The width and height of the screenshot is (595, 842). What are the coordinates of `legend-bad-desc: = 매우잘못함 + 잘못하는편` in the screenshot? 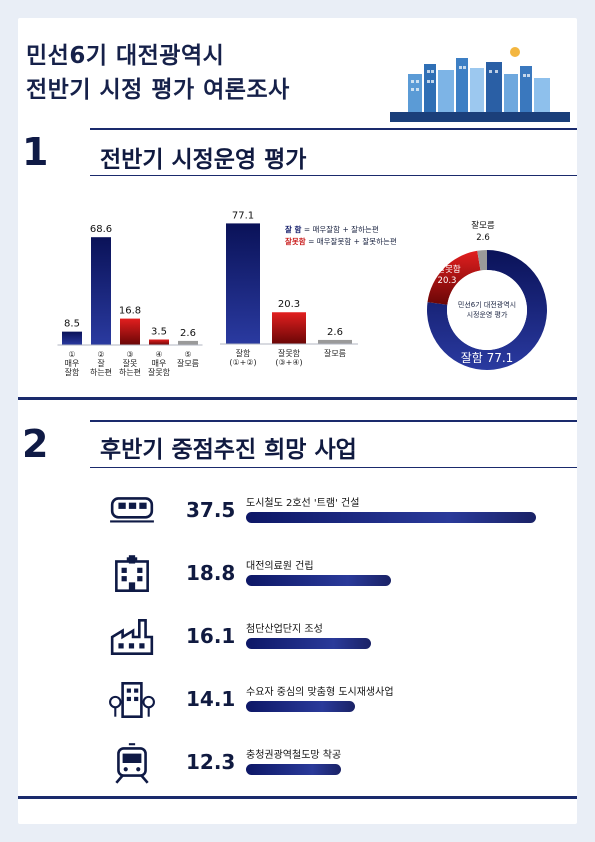 It's located at (352, 241).